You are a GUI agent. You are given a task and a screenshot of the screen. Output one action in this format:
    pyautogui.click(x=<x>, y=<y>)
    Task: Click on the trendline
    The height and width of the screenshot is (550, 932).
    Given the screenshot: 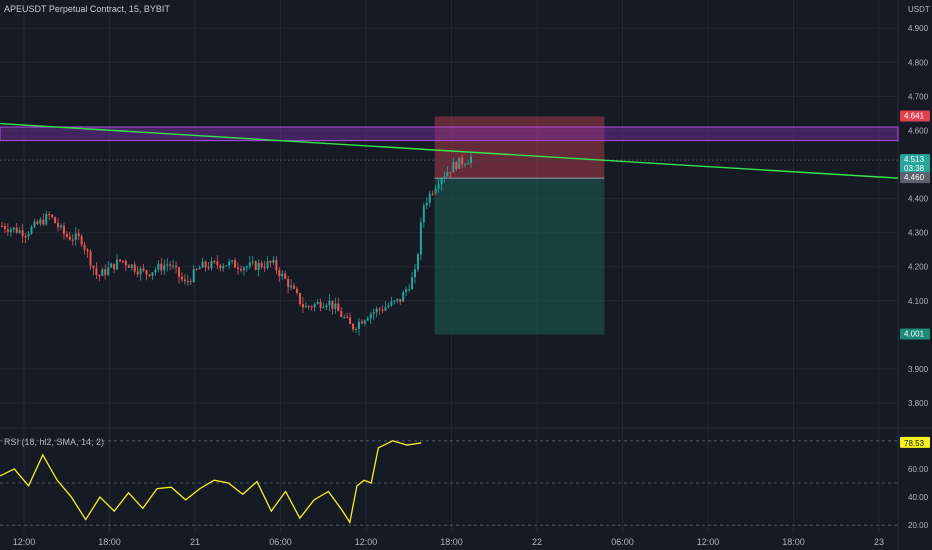 What is the action you would take?
    pyautogui.click(x=449, y=150)
    